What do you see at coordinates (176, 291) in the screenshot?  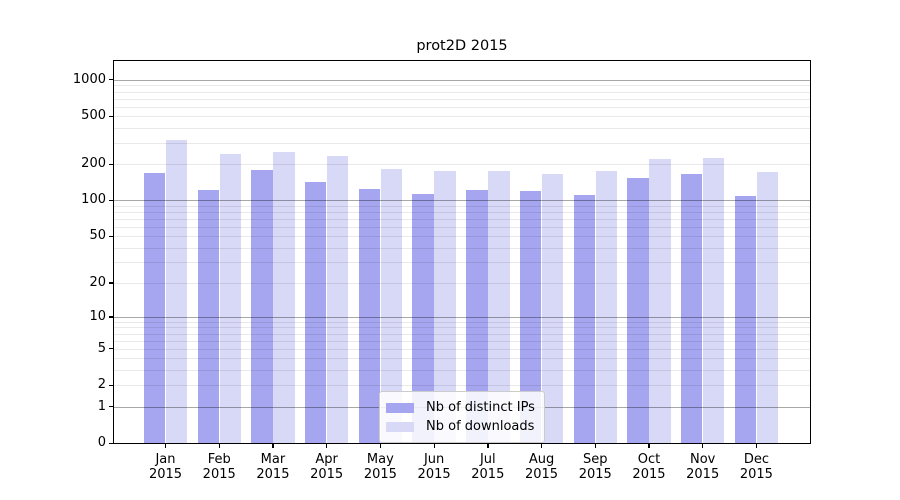 I see `bar-downloads-jan` at bounding box center [176, 291].